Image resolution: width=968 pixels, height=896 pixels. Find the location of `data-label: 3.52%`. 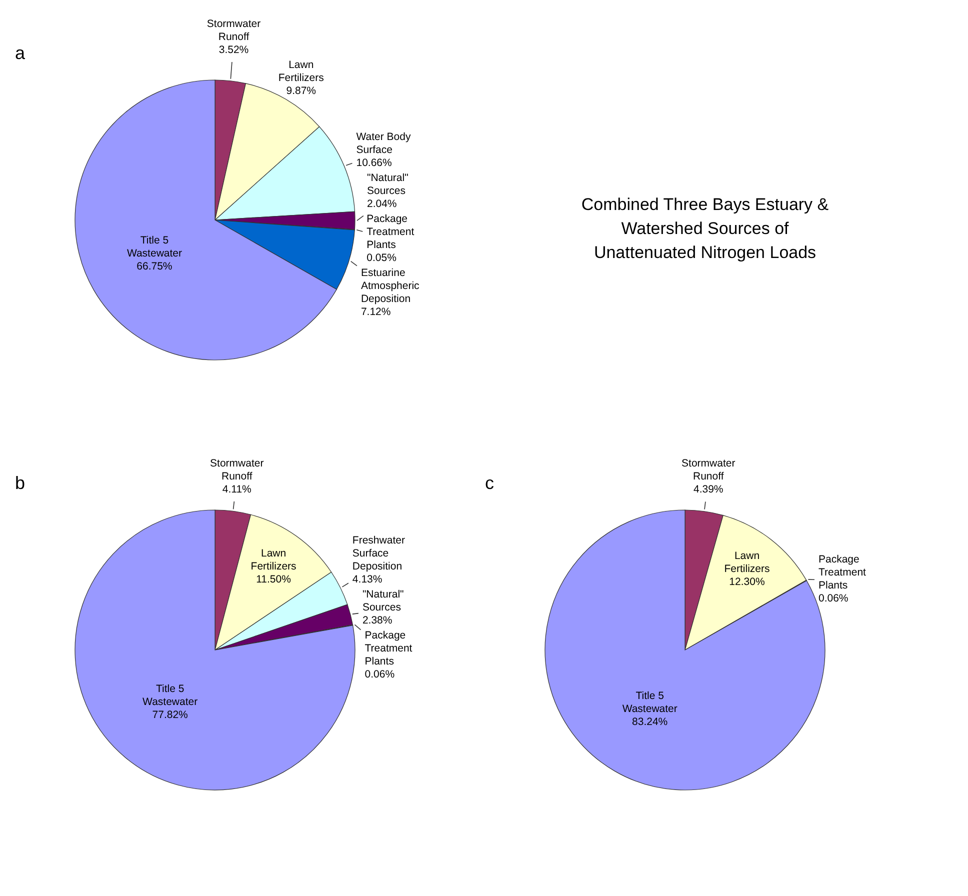

data-label: 3.52% is located at coordinates (233, 50).